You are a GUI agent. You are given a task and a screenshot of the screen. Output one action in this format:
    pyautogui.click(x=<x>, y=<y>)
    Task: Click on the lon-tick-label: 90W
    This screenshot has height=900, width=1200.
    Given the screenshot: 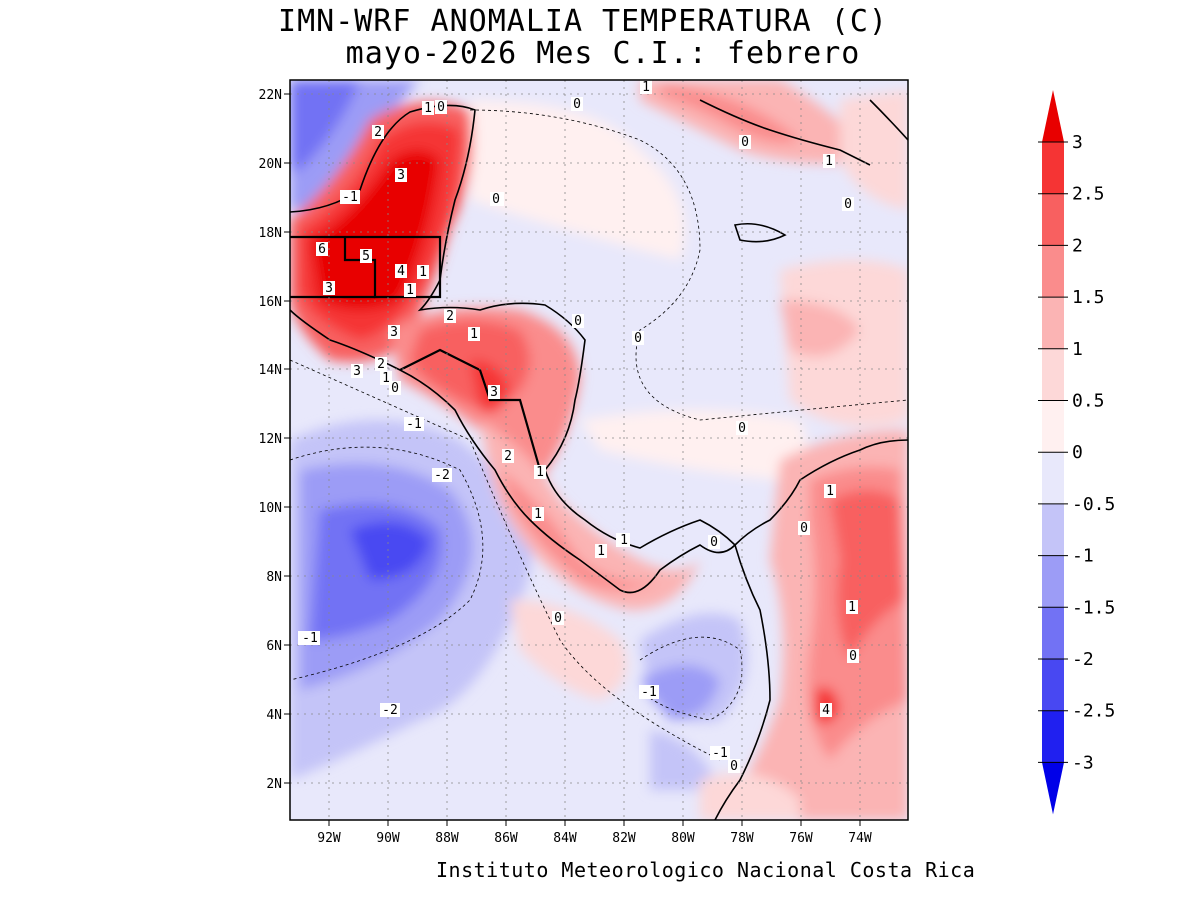 What is the action you would take?
    pyautogui.click(x=388, y=838)
    